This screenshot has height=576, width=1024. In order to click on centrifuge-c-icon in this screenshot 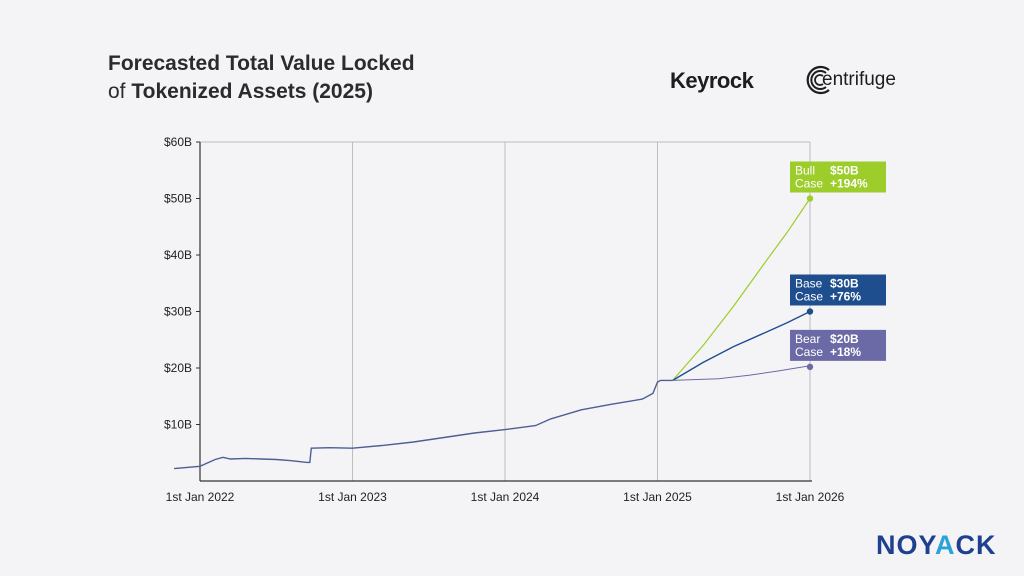, I will do `click(818, 80)`.